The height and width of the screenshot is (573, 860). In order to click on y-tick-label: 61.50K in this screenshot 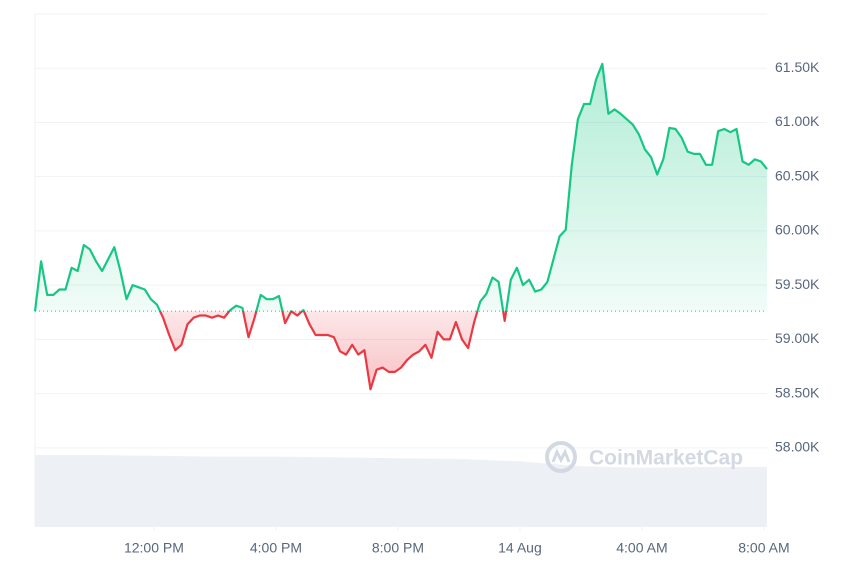, I will do `click(797, 67)`.